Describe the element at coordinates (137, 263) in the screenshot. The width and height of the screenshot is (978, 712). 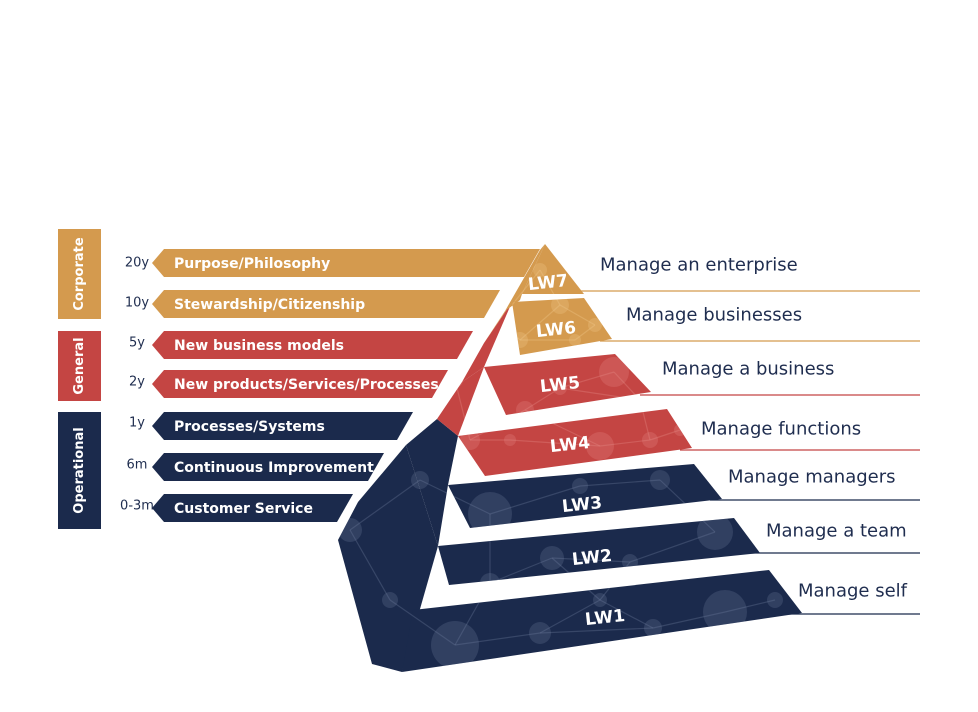
I see `time-horizon: 20y` at that location.